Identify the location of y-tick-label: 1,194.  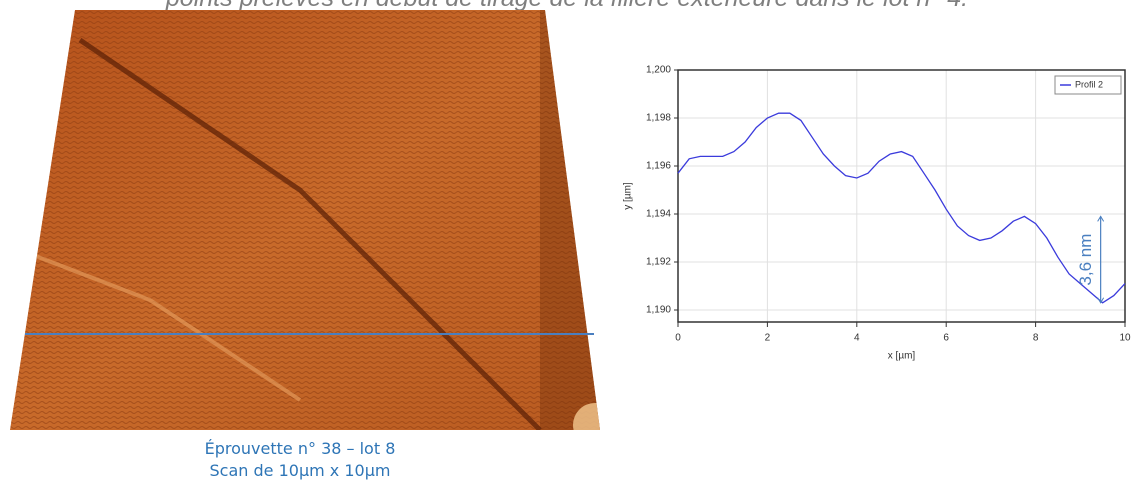
(658, 214).